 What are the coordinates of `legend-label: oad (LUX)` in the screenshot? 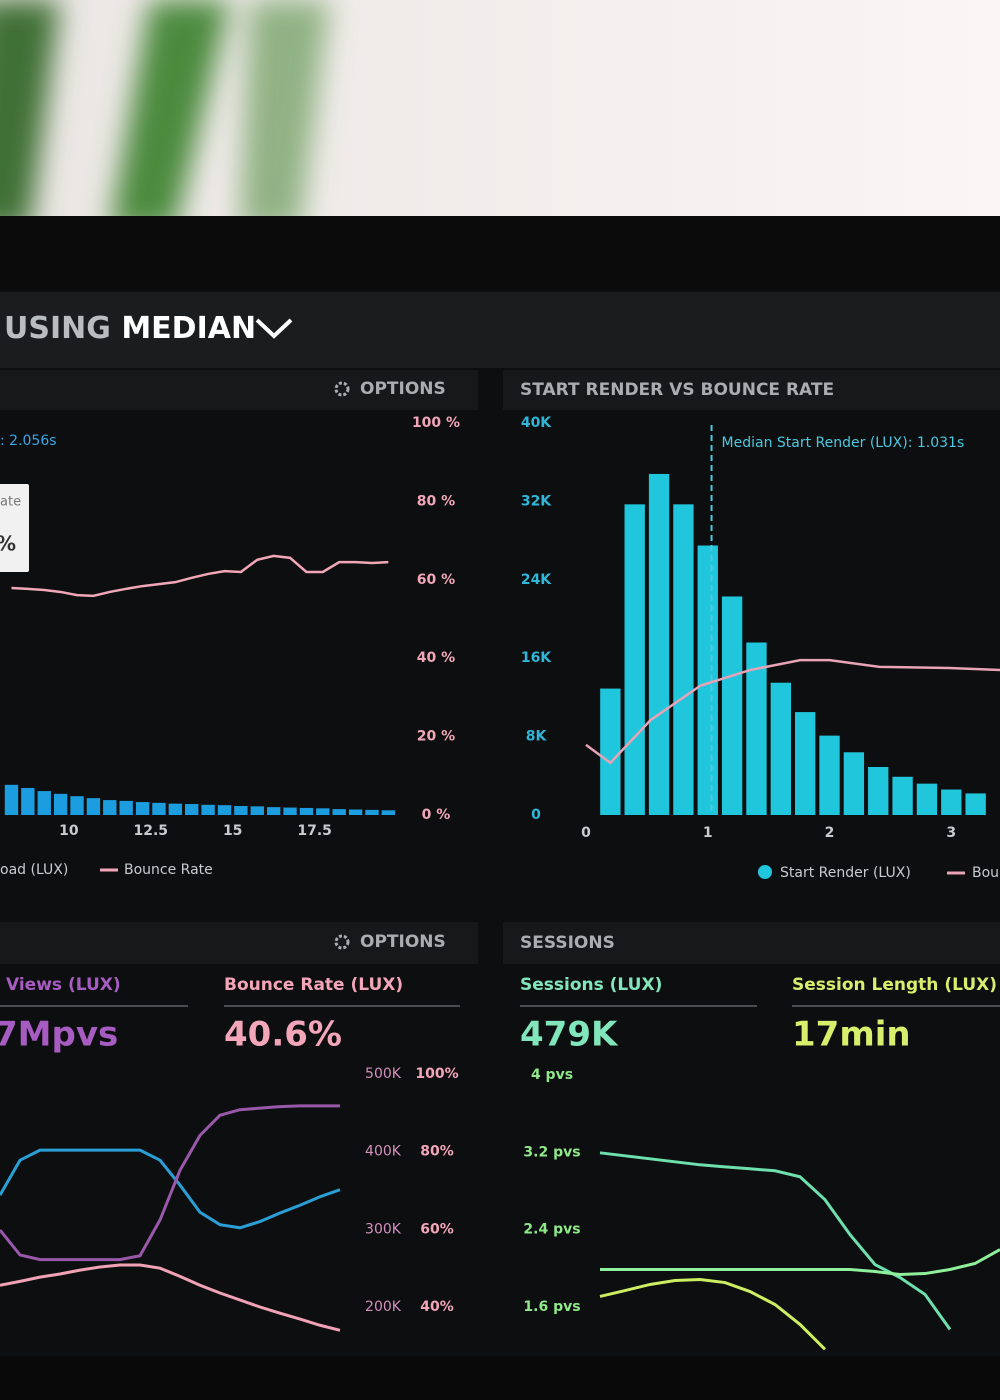 It's located at (34, 870).